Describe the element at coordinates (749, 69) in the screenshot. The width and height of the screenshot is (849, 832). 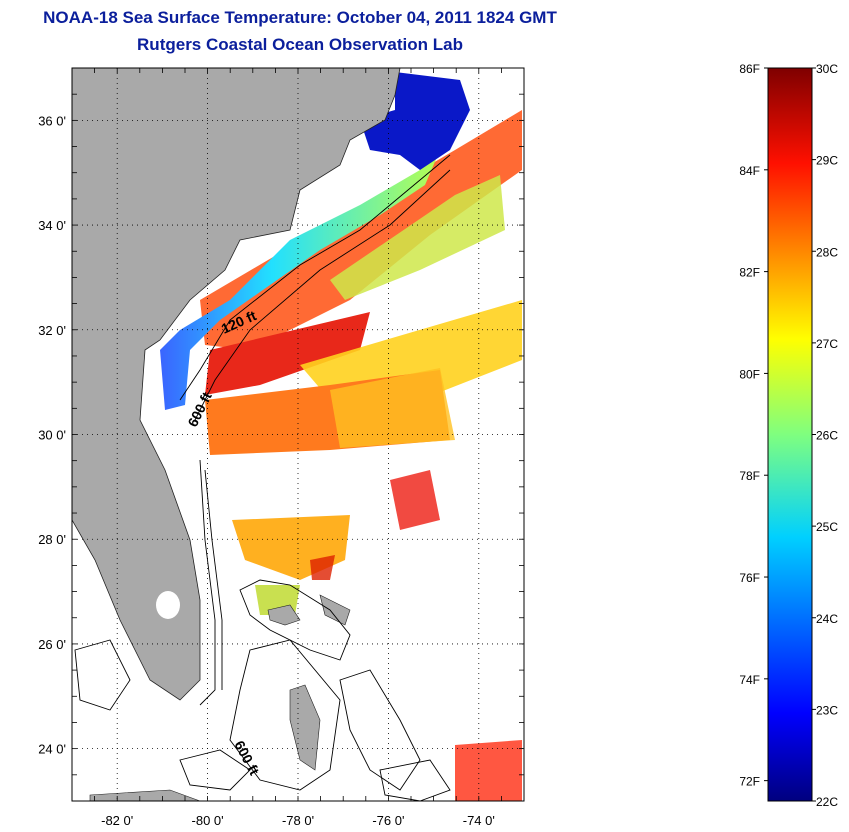
I see `colorbar-f-label: 86F` at that location.